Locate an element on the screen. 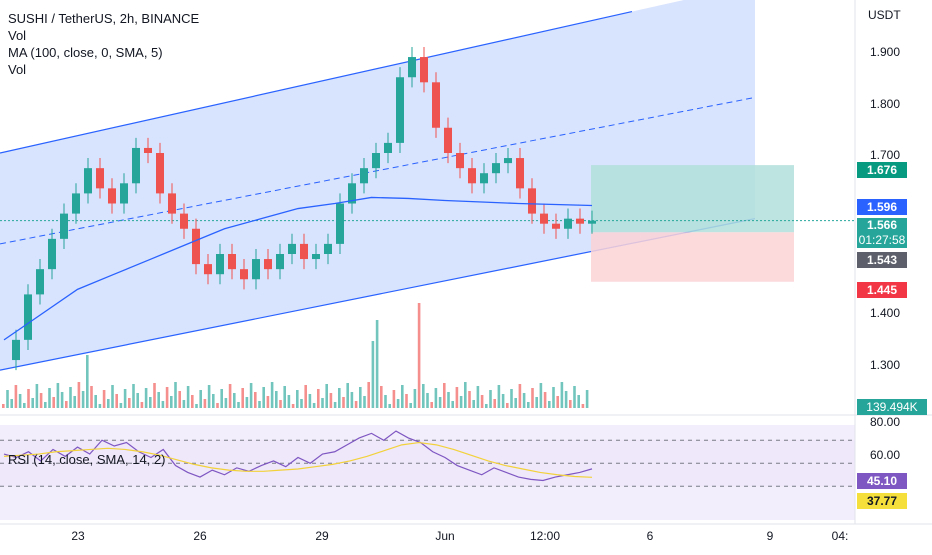  legend-ma: MA (100, close, 0, SMA, 5) is located at coordinates (85, 52).